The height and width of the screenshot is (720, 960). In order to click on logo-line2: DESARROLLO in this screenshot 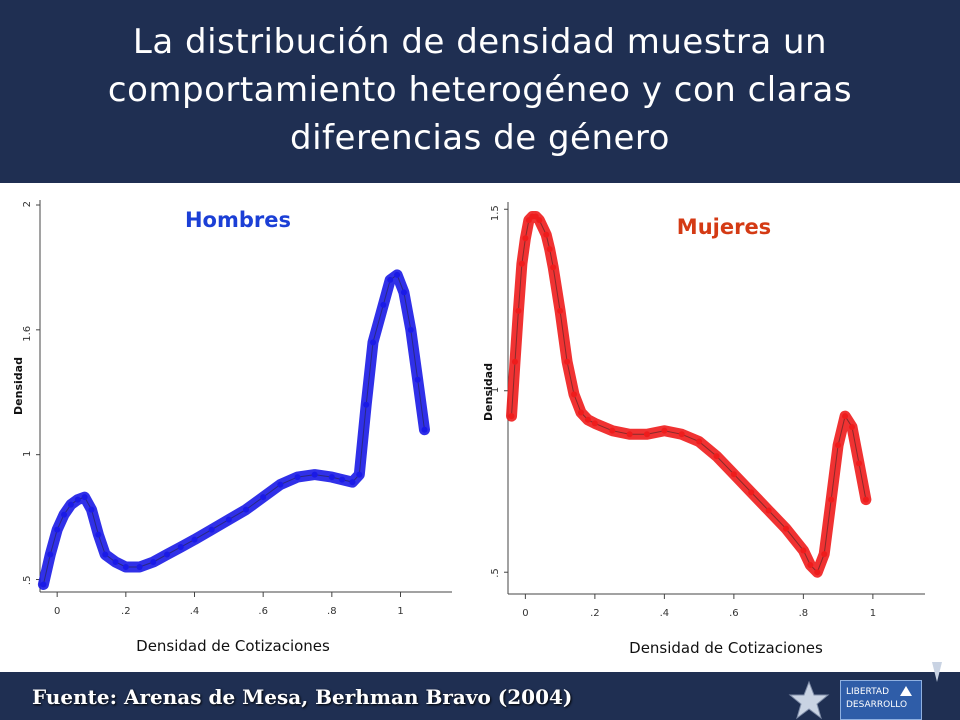, I will do `click(877, 705)`.